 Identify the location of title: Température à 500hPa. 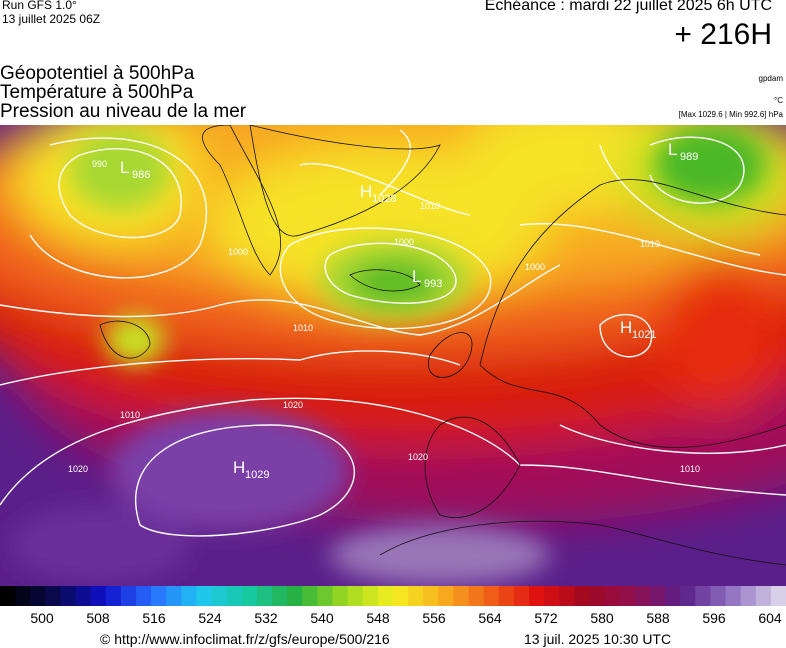
(97, 92).